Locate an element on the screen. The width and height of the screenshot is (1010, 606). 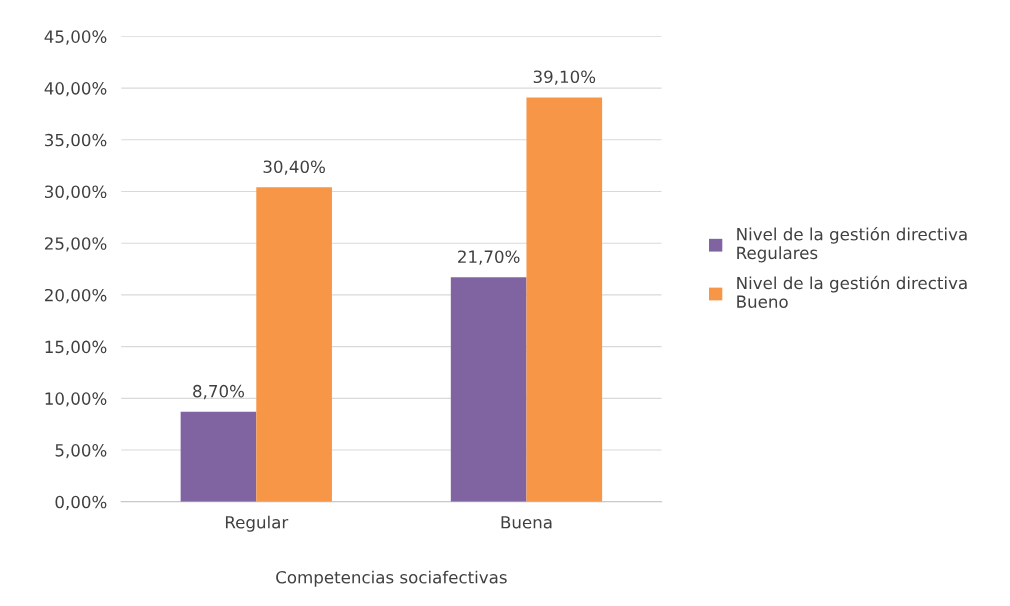
legend-label: Nivel de la gestión directiva Regulares is located at coordinates (852, 244).